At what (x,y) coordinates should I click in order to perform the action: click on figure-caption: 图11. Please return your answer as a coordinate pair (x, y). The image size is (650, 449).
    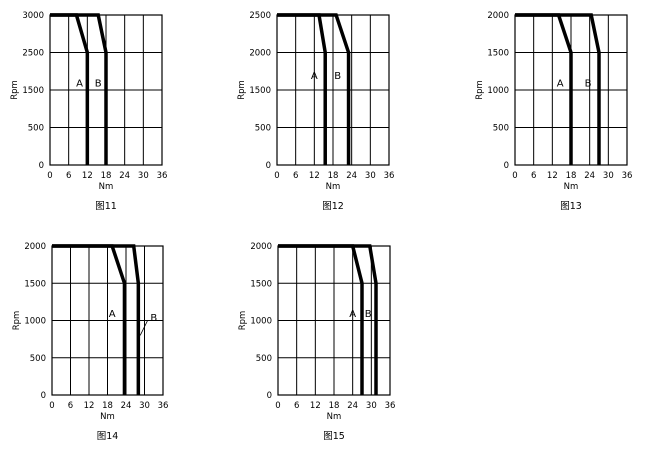
    Looking at the image, I should click on (106, 206).